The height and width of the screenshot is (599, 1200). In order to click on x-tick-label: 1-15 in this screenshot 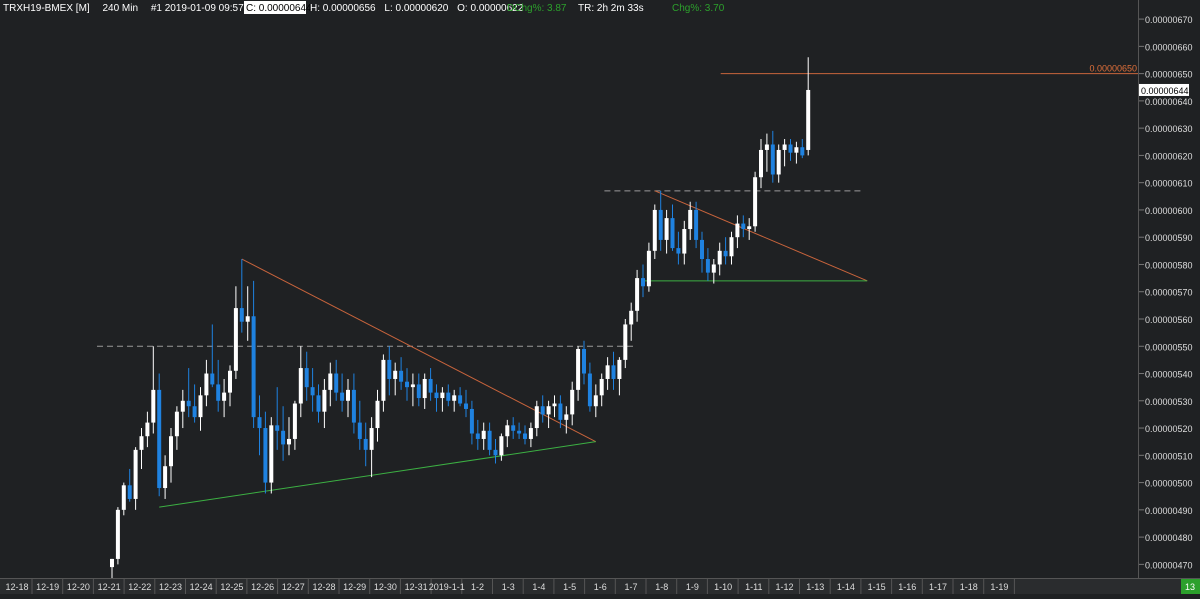, I will do `click(877, 587)`.